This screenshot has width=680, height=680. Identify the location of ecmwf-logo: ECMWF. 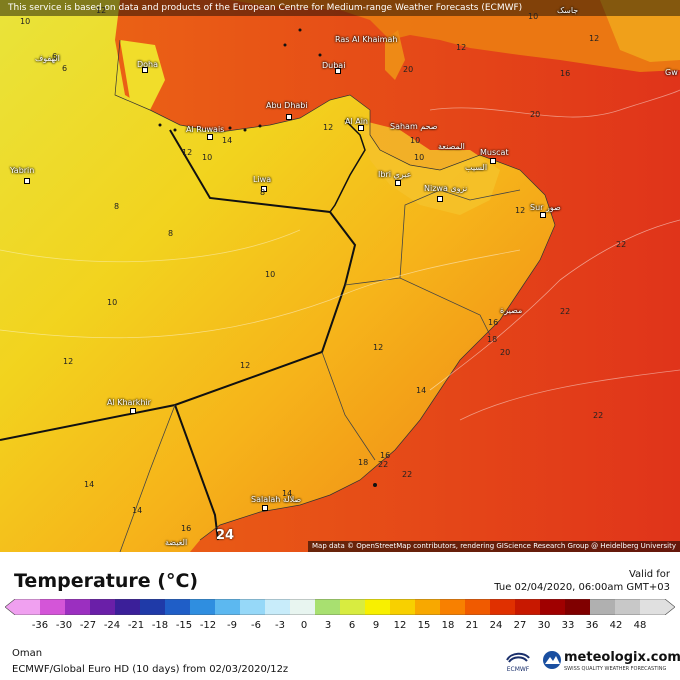
(518, 661).